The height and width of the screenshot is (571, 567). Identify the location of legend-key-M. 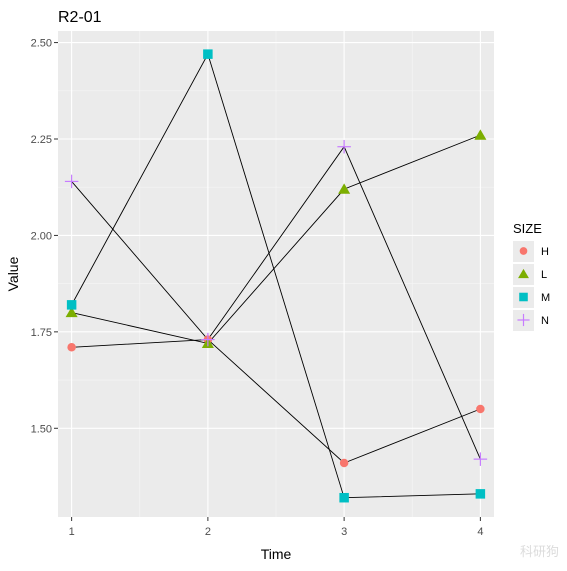
(523, 297).